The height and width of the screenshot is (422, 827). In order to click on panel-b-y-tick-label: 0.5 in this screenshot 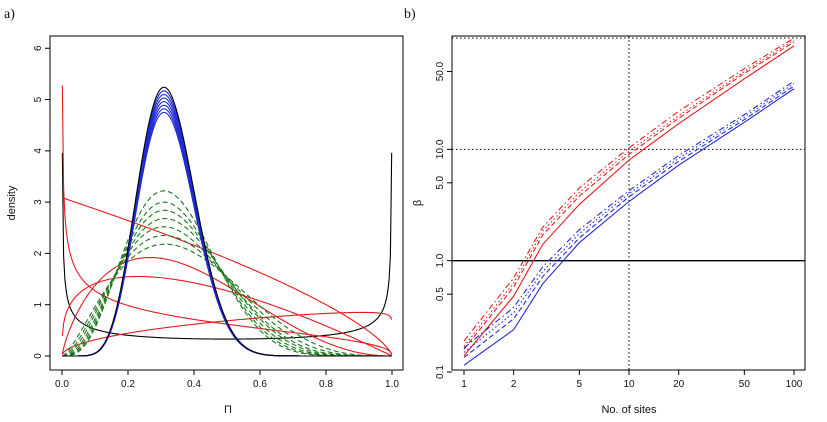, I will do `click(440, 294)`.